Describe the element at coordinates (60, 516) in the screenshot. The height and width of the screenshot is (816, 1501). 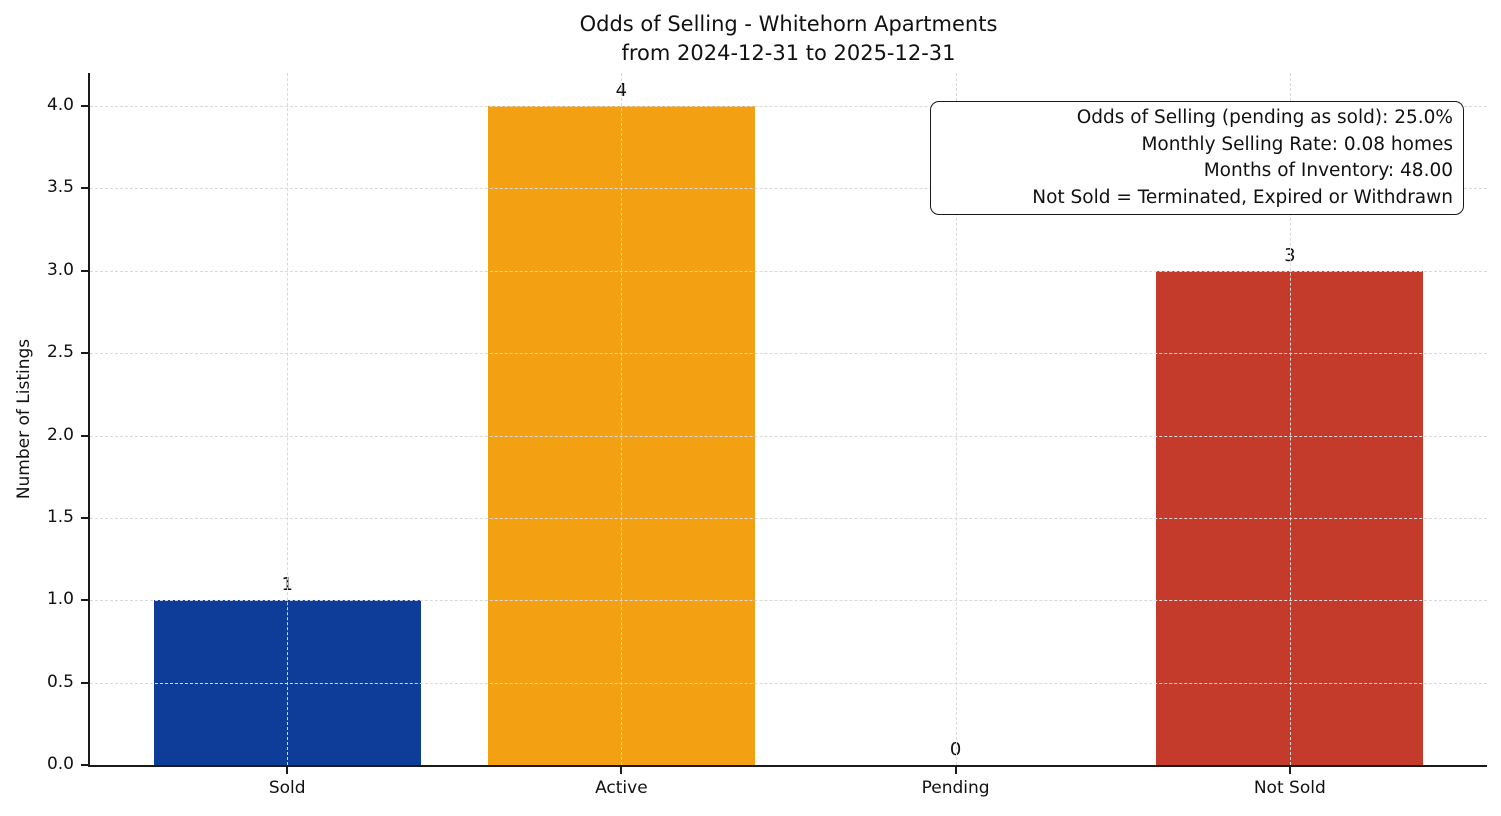
I see `y-tick-label: 1.5` at that location.